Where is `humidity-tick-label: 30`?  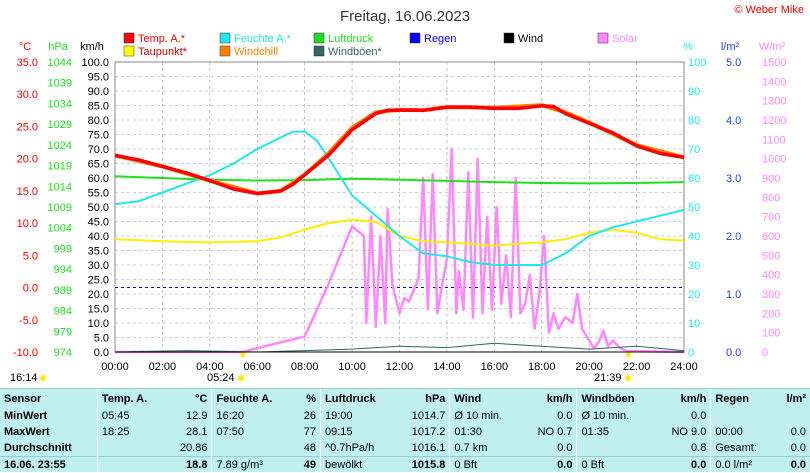
humidity-tick-label: 30 is located at coordinates (694, 266).